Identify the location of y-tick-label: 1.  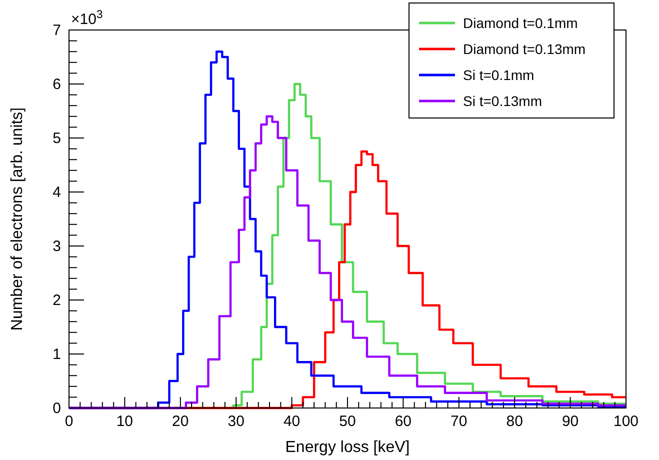
(56, 354).